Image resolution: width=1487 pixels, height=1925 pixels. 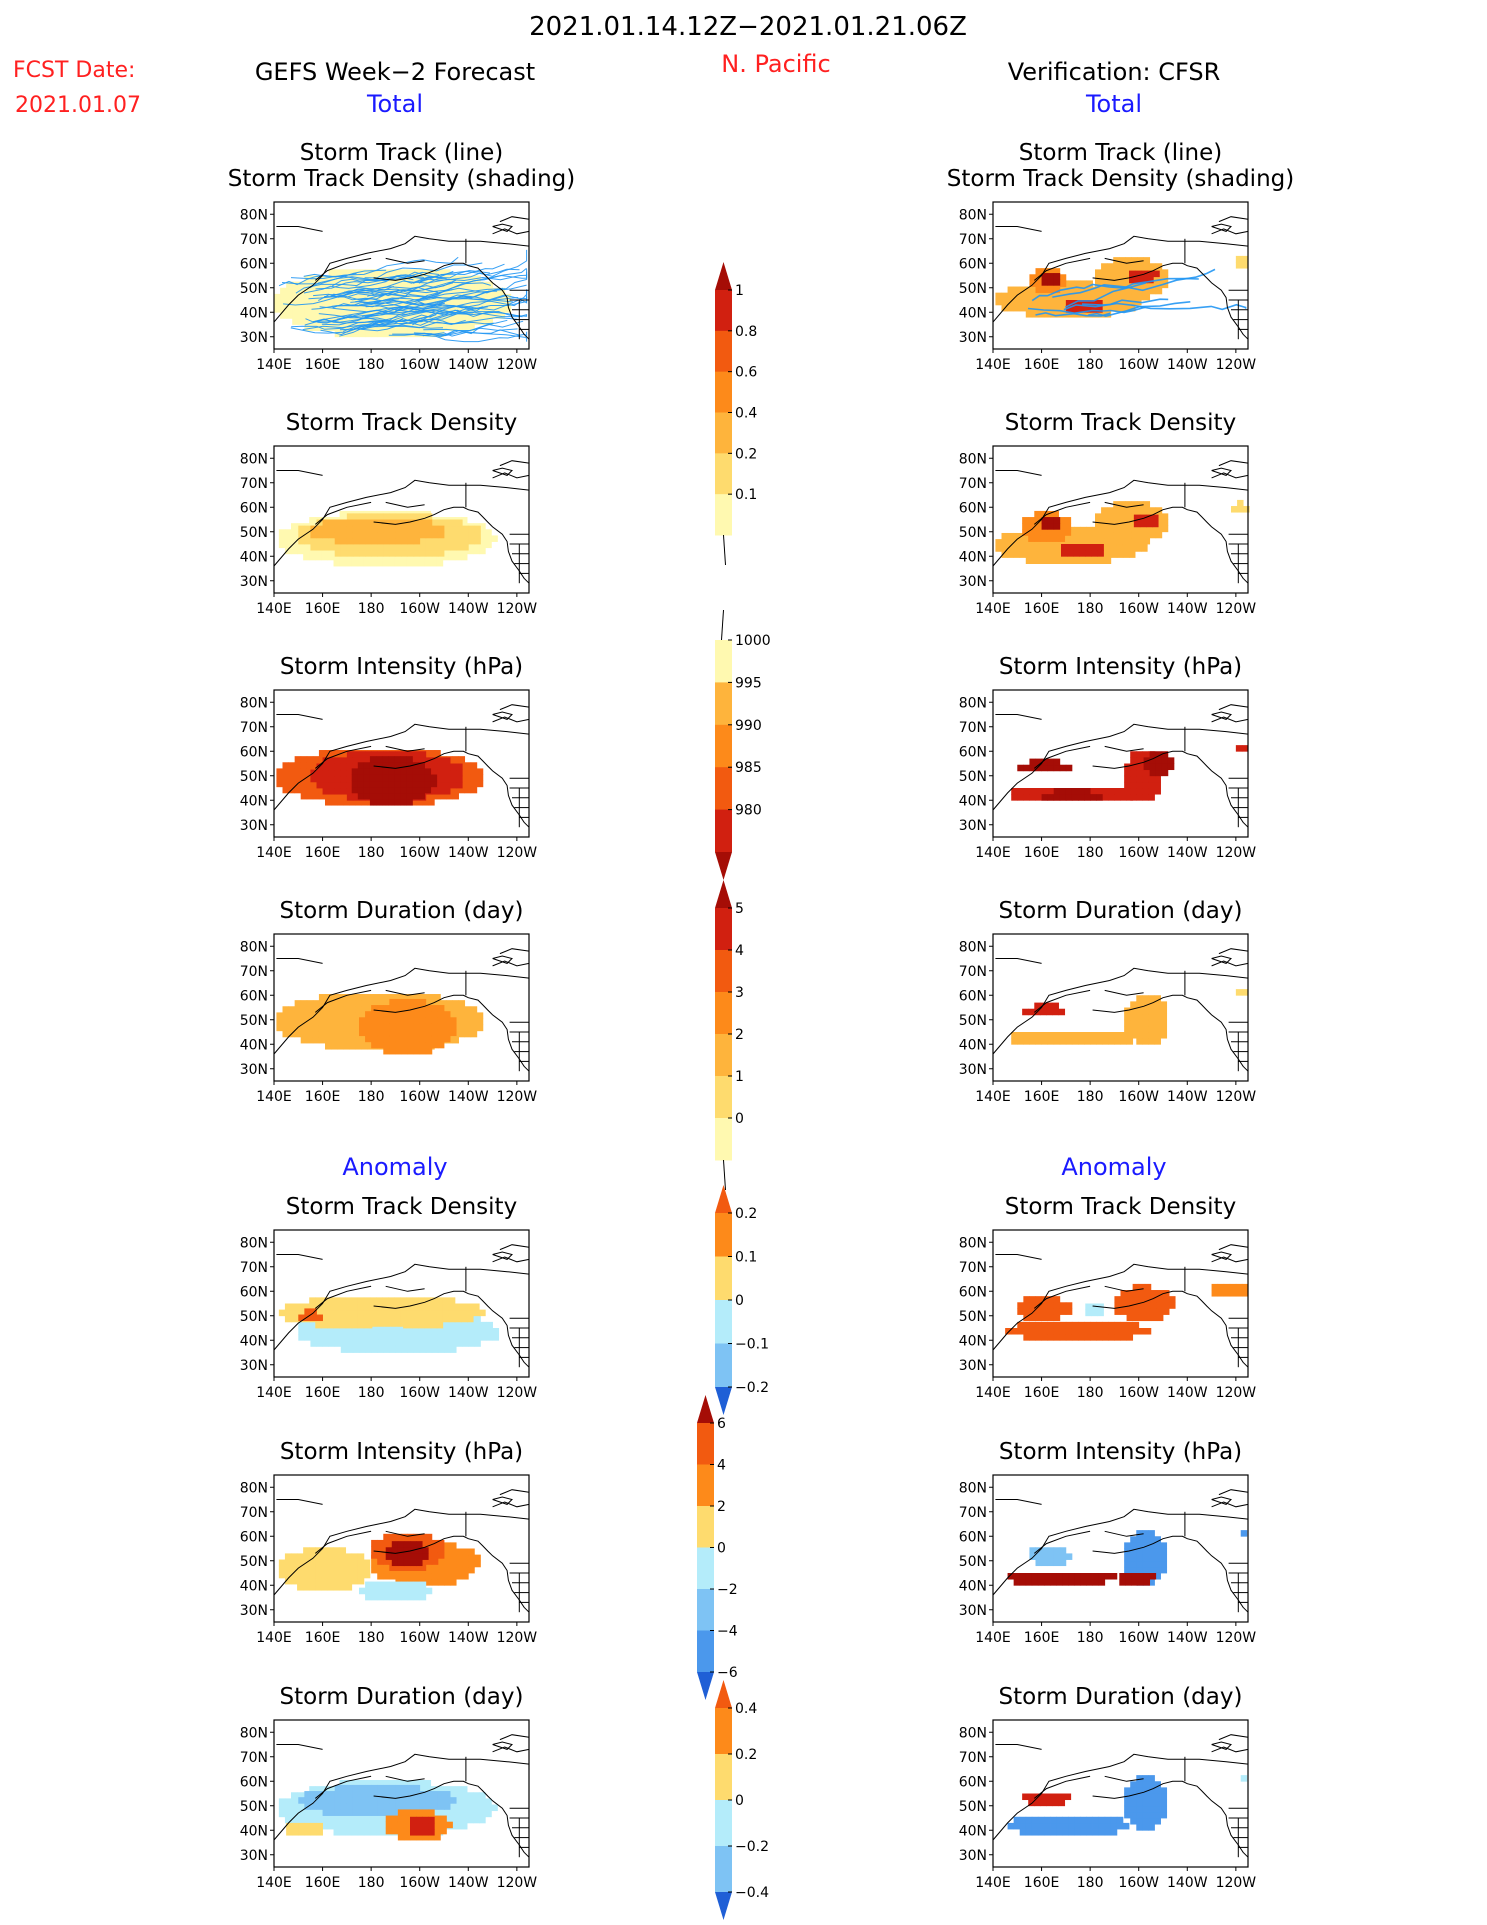 What do you see at coordinates (517, 853) in the screenshot?
I see `lon-tick-label: 120W` at bounding box center [517, 853].